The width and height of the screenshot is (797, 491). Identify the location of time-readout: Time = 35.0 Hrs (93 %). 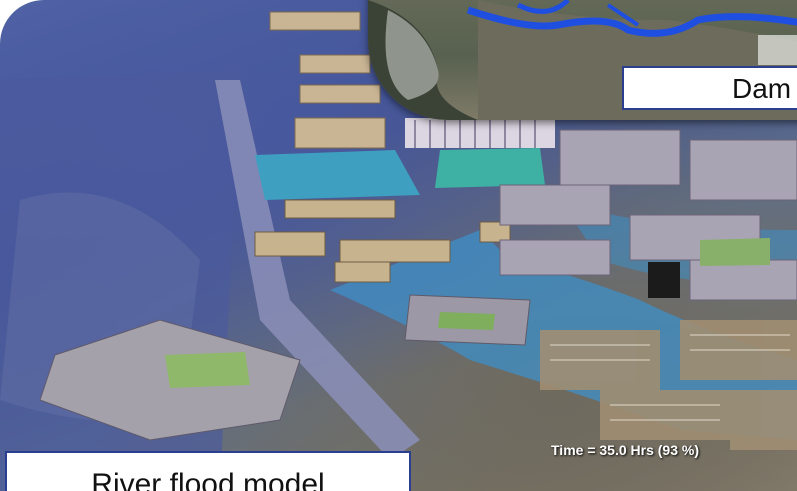
(625, 450).